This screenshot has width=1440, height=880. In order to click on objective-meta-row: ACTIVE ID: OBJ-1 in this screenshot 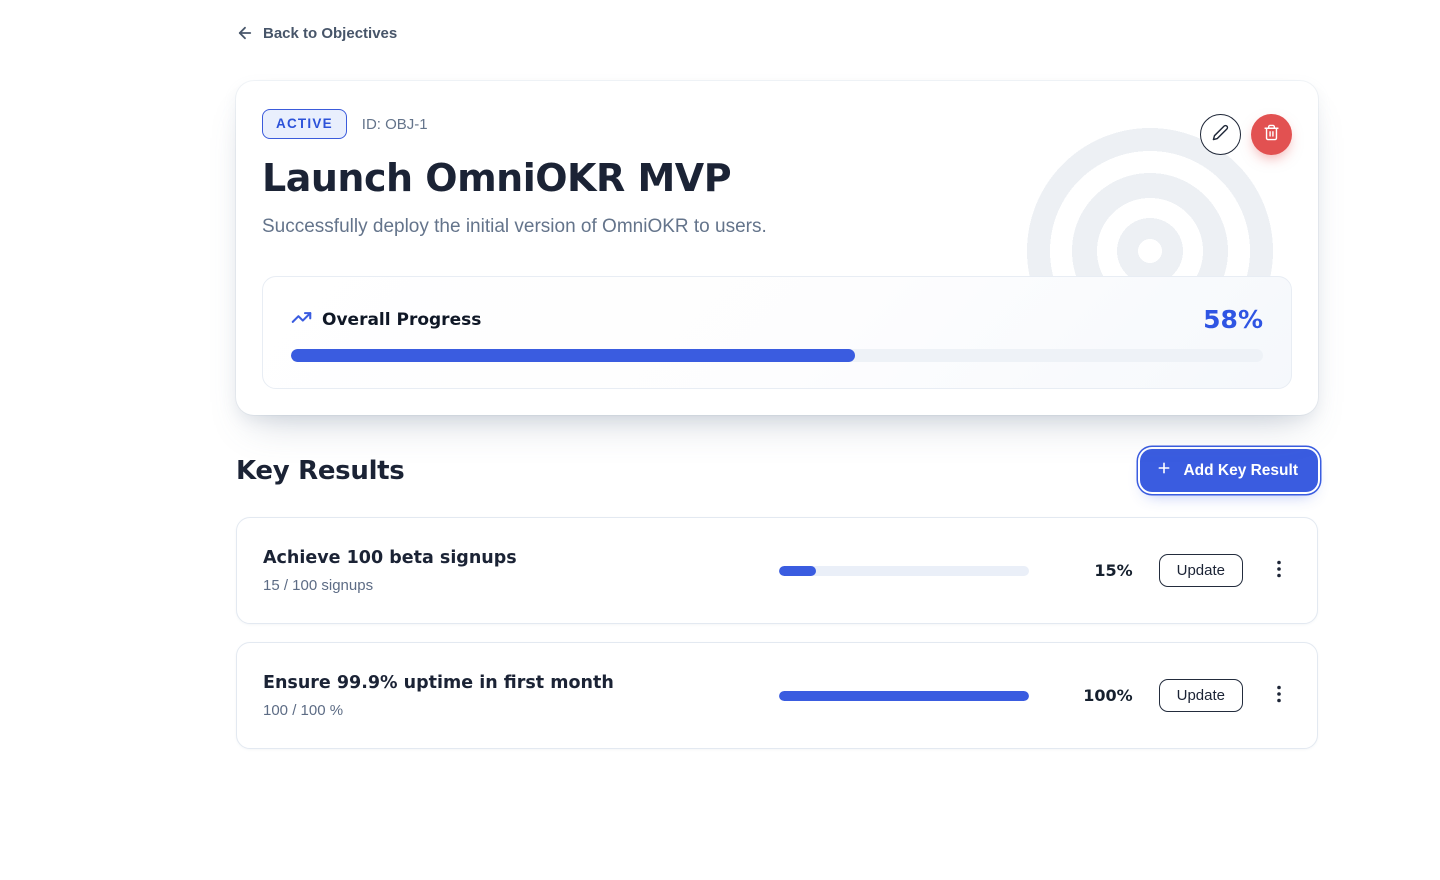, I will do `click(777, 124)`.